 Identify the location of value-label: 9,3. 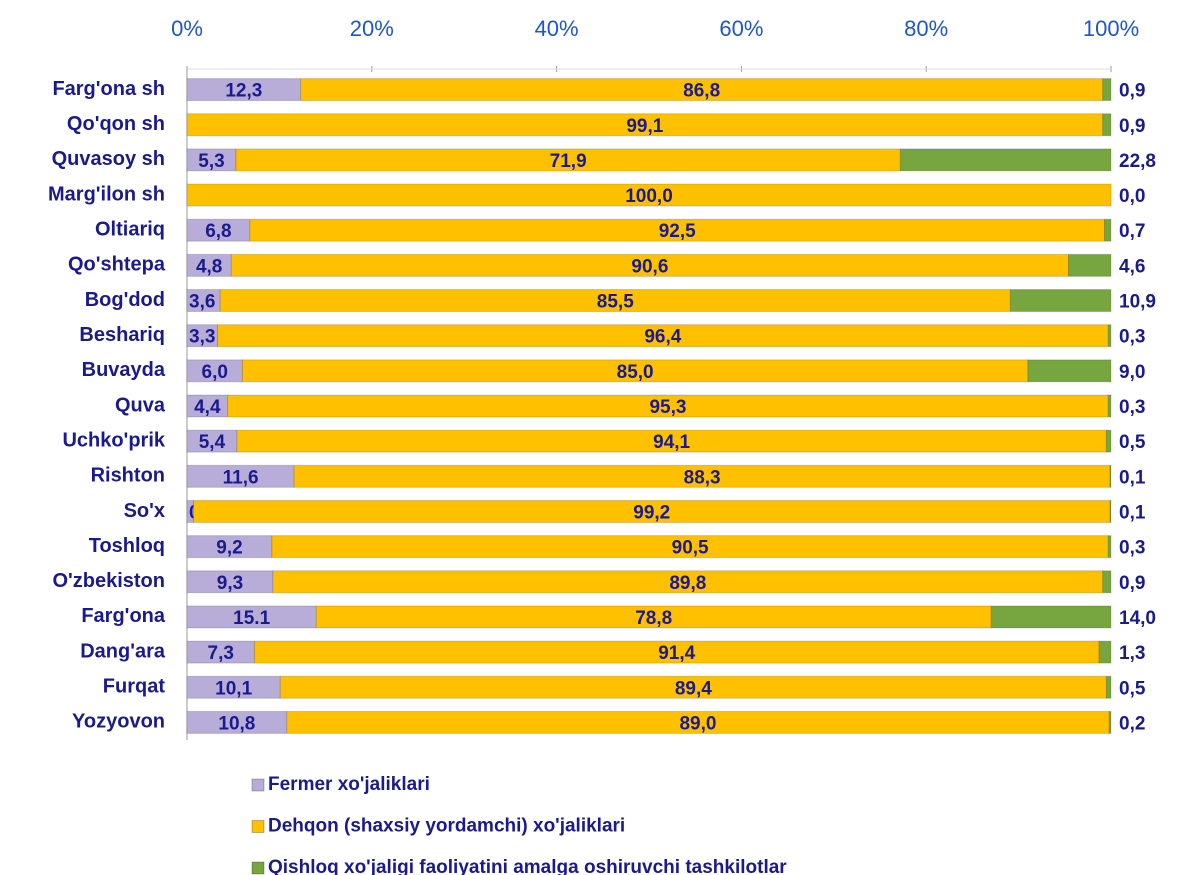
(230, 583).